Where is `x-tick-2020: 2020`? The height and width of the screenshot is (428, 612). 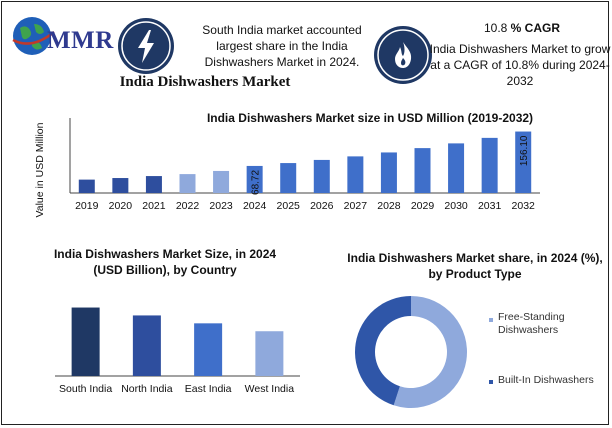 x-tick-2020: 2020 is located at coordinates (121, 206).